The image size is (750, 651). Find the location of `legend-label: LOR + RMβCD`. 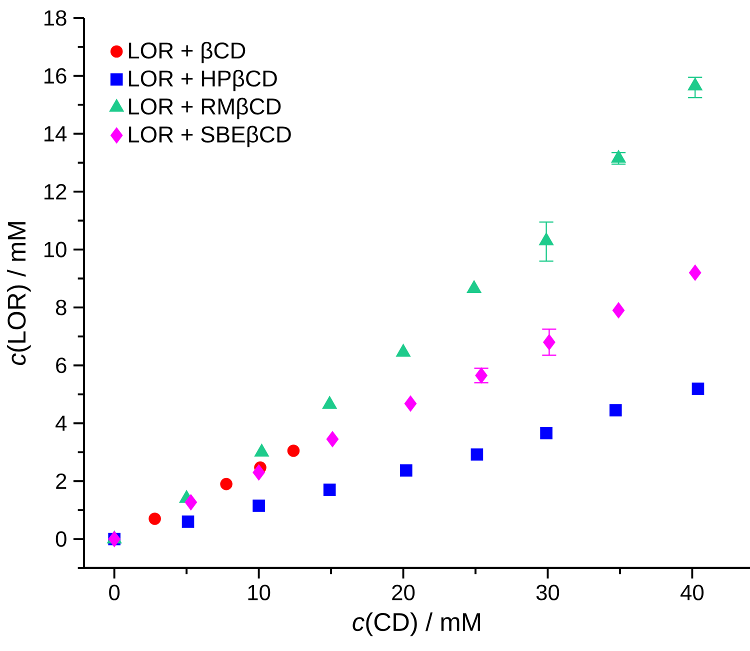

legend-label: LOR + RMβCD is located at coordinates (204, 109).